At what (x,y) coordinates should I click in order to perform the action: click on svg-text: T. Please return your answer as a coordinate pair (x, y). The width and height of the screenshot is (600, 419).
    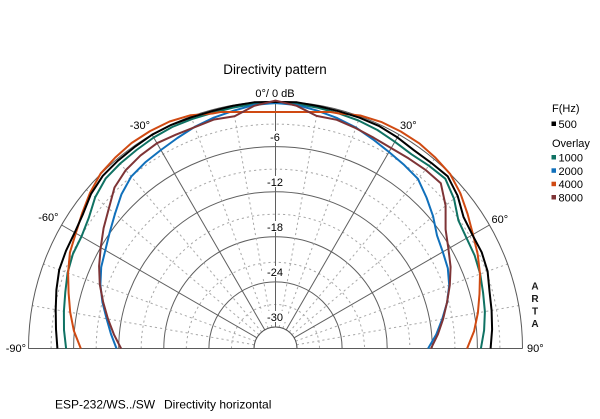
    Looking at the image, I should click on (535, 312).